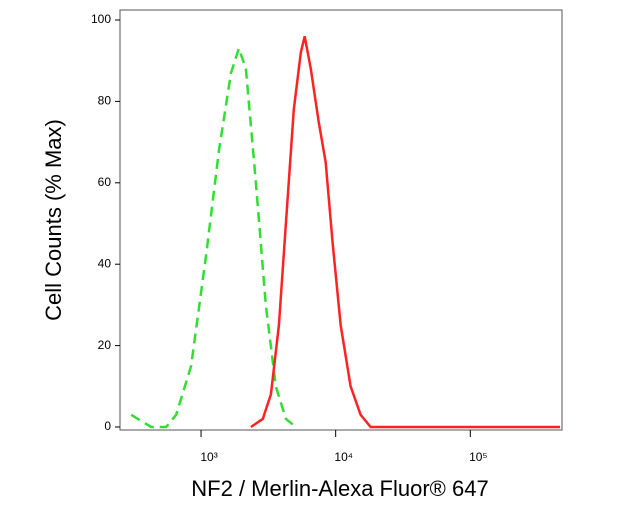 The image size is (640, 510). I want to click on y-tick-label: 100, so click(101, 19).